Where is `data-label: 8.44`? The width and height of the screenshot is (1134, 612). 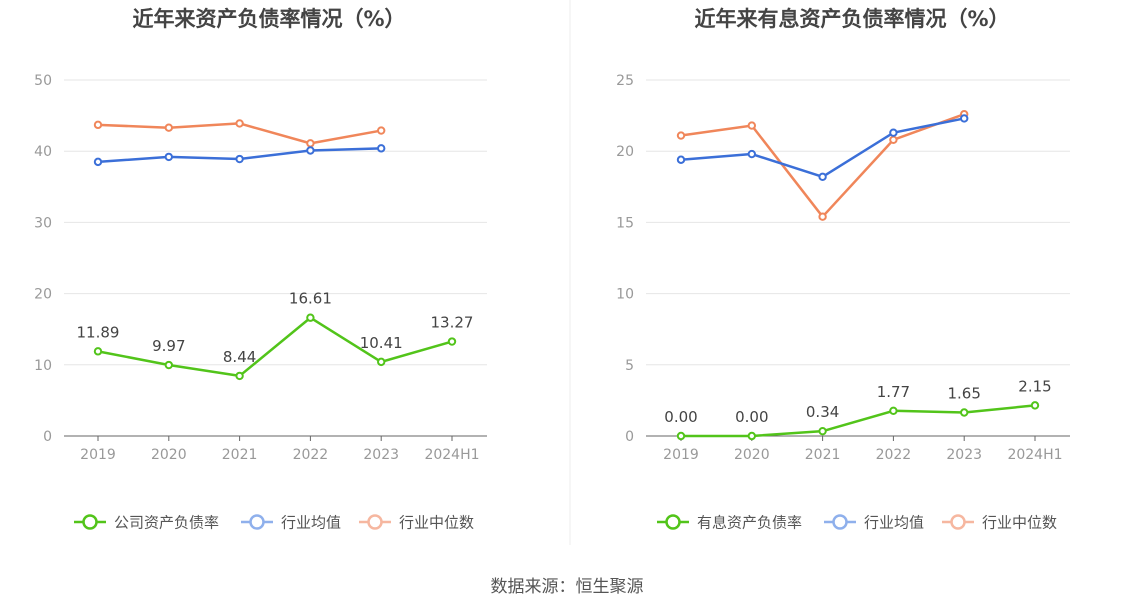
data-label: 8.44 is located at coordinates (239, 357).